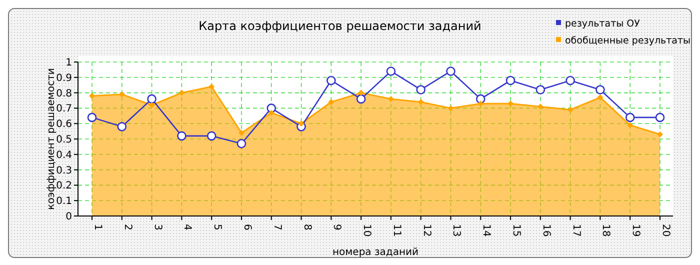 The image size is (700, 265). I want to click on y-tick-label: 1, so click(69, 63).